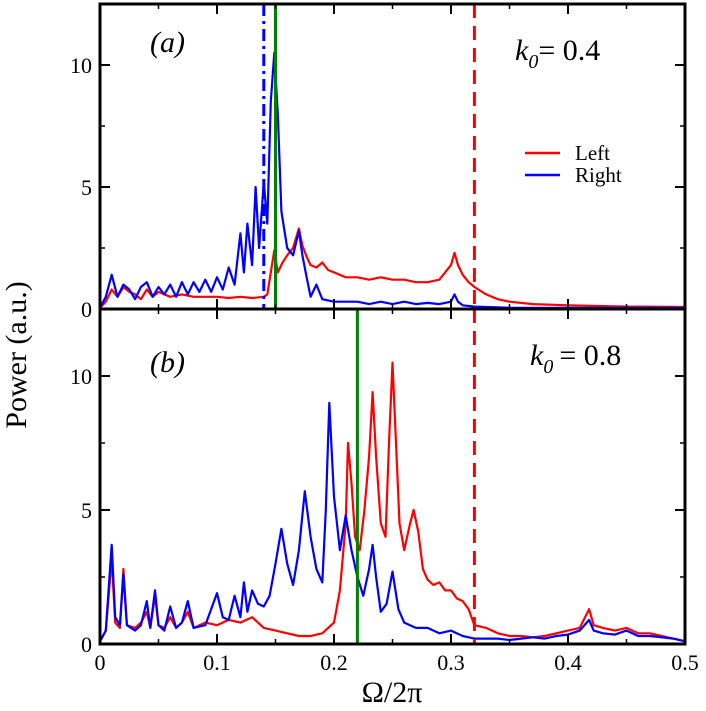 This screenshot has height=711, width=706. What do you see at coordinates (86, 187) in the screenshot?
I see `panel-a-ytick-label: 5` at bounding box center [86, 187].